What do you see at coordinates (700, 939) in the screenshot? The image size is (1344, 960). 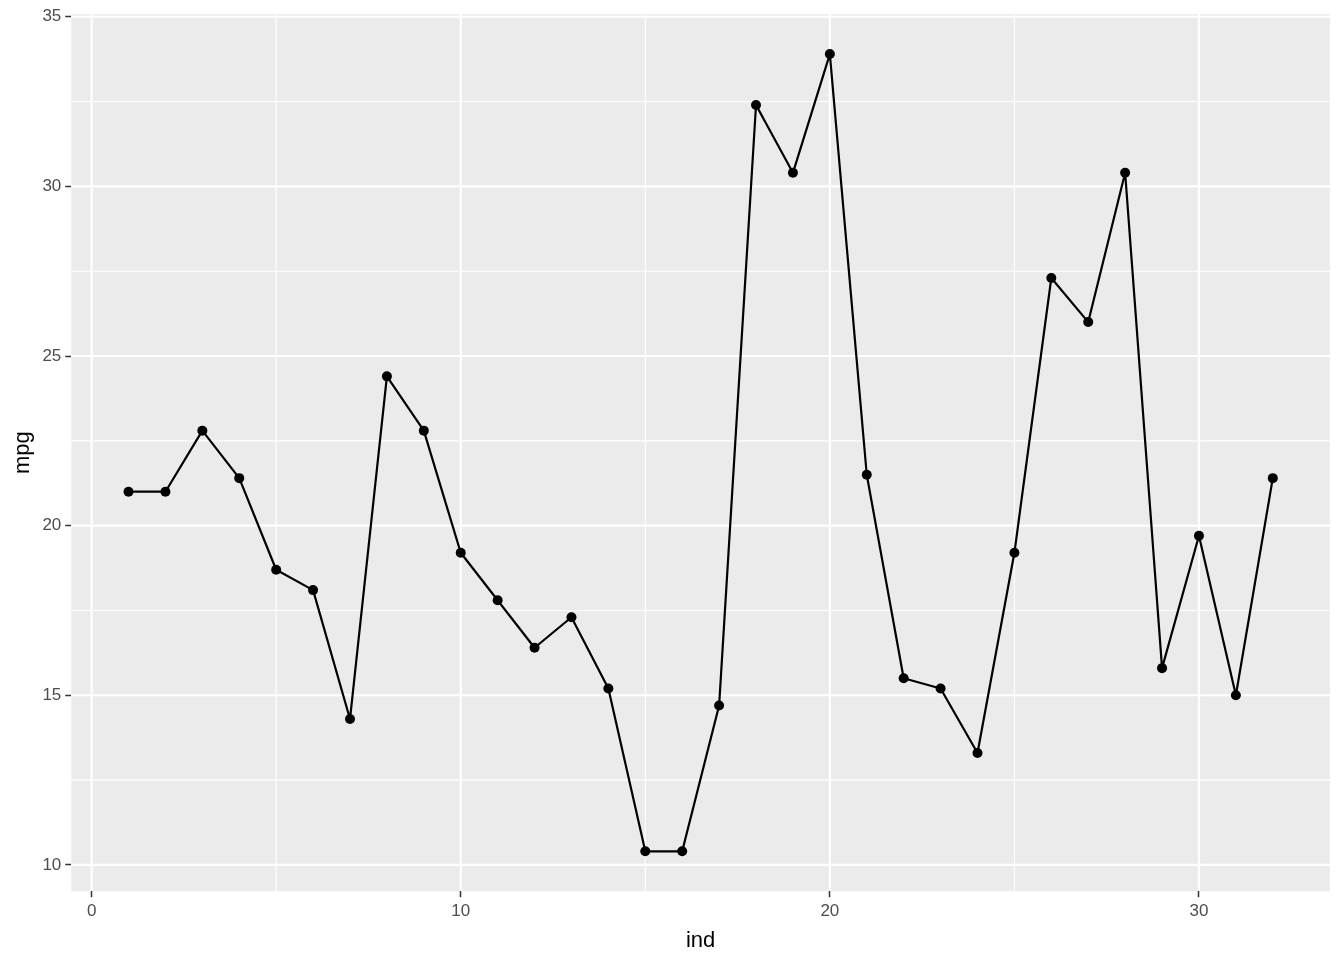 I see `x-axis-title: ind` at bounding box center [700, 939].